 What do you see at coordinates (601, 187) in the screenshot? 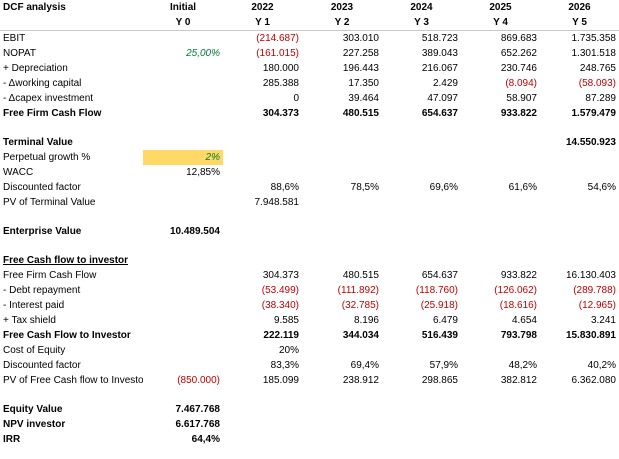
I see `cell: 54,6%` at bounding box center [601, 187].